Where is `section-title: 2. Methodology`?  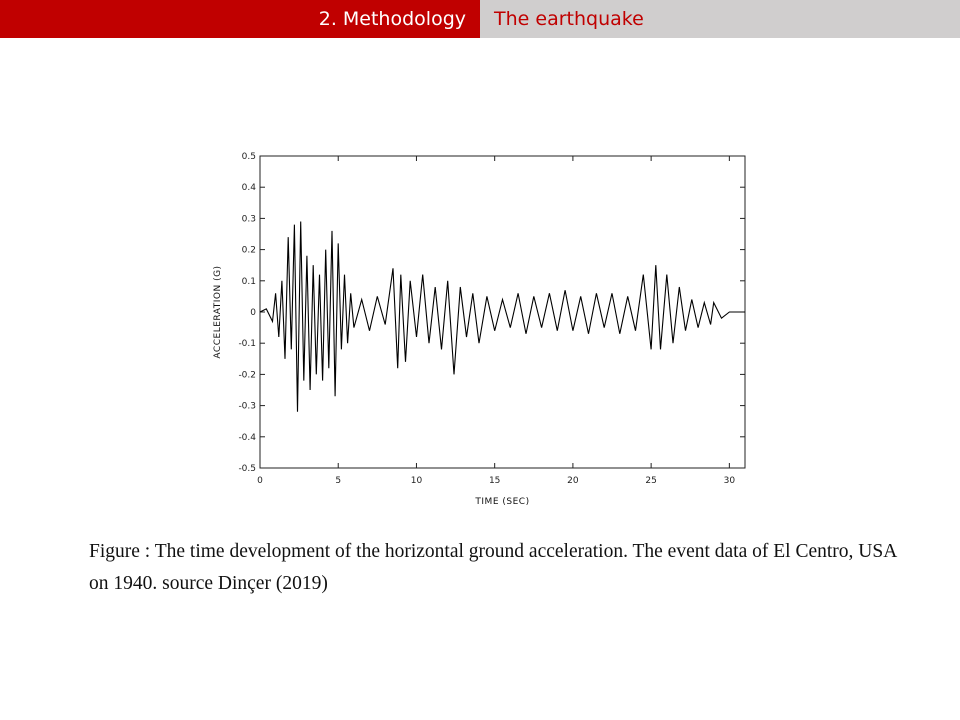
section-title: 2. Methodology is located at coordinates (240, 19).